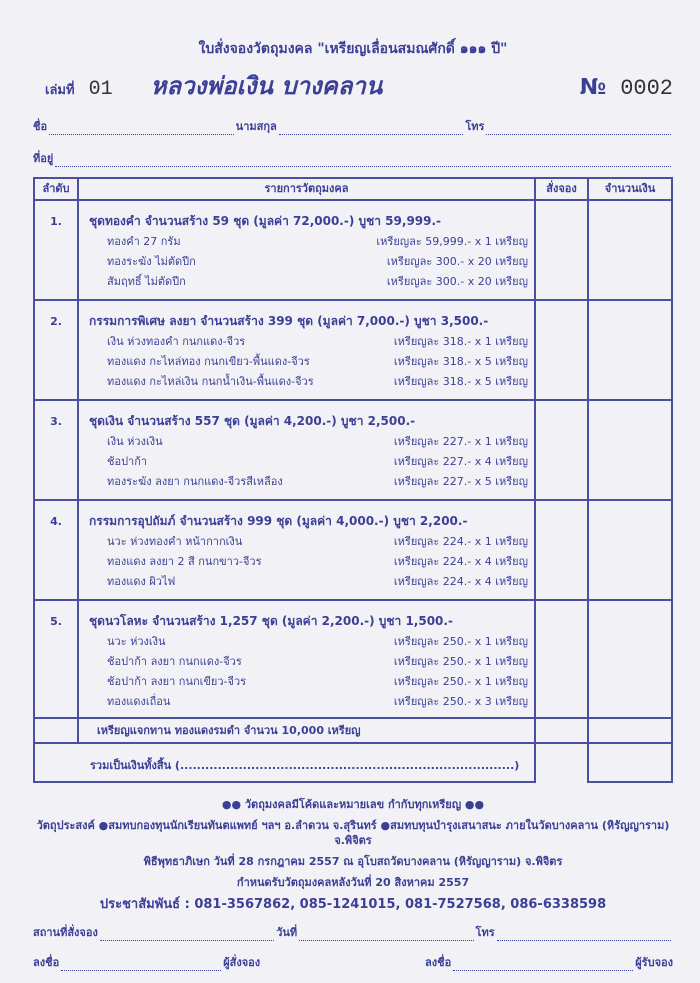 The width and height of the screenshot is (700, 983). Describe the element at coordinates (363, 162) in the screenshot. I see `address-field` at that location.